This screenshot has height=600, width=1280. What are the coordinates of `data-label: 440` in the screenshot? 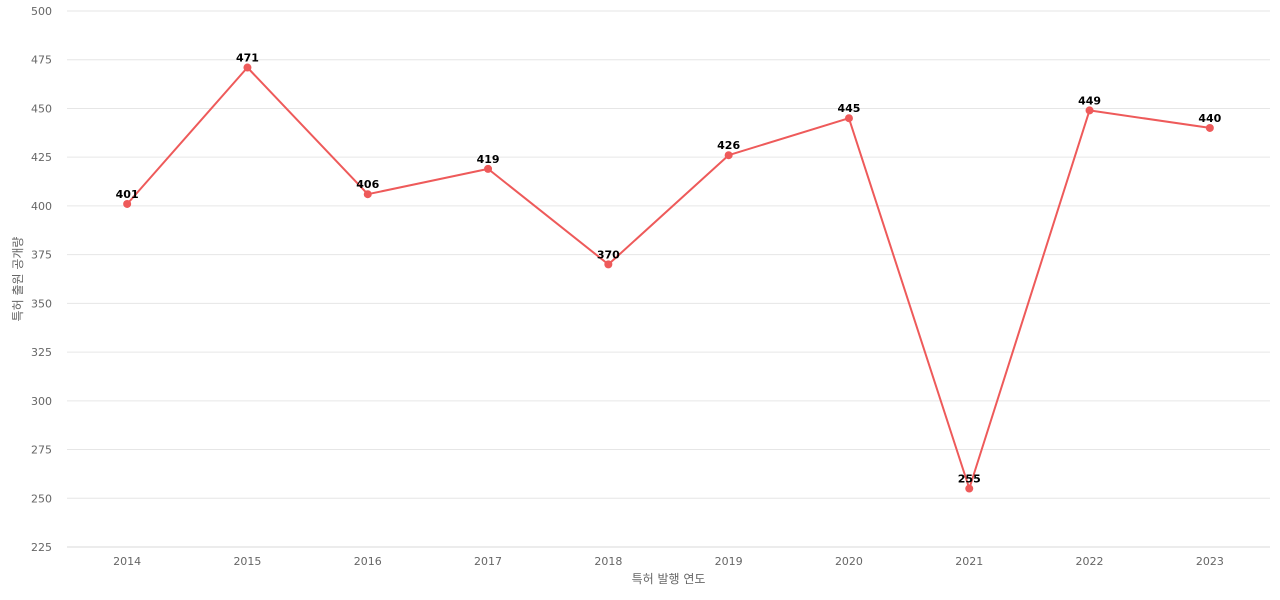 It's located at (1209, 118).